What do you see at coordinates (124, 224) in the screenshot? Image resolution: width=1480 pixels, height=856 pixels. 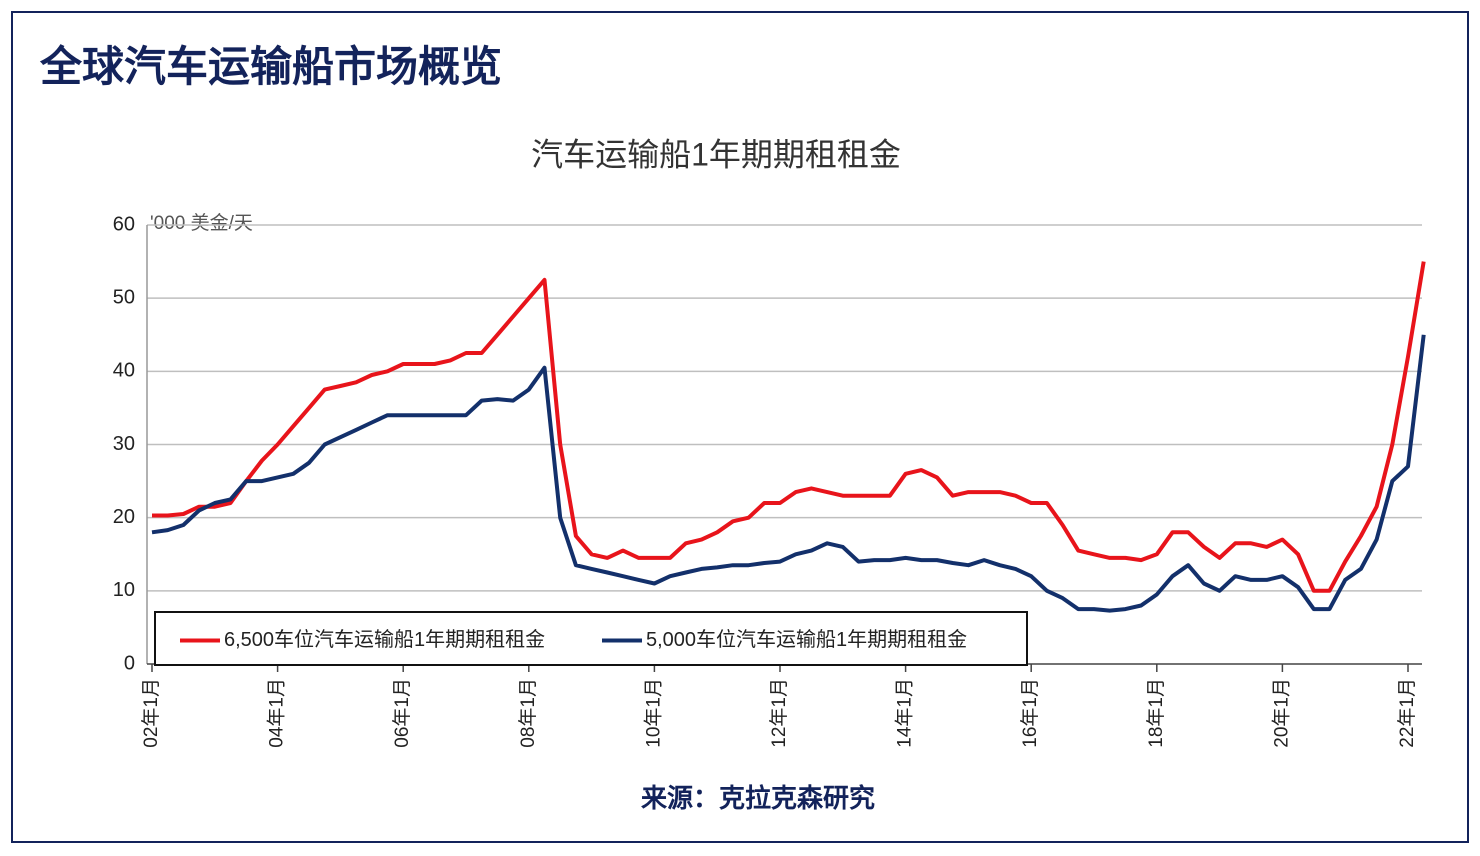 I see `y-tick-label: 60` at bounding box center [124, 224].